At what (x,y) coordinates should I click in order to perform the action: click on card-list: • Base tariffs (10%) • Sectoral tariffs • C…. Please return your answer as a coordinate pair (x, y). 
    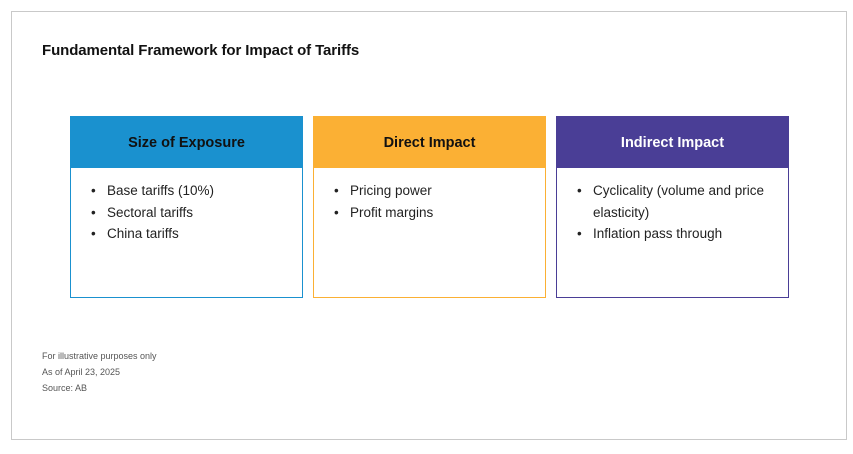
    Looking at the image, I should click on (186, 206).